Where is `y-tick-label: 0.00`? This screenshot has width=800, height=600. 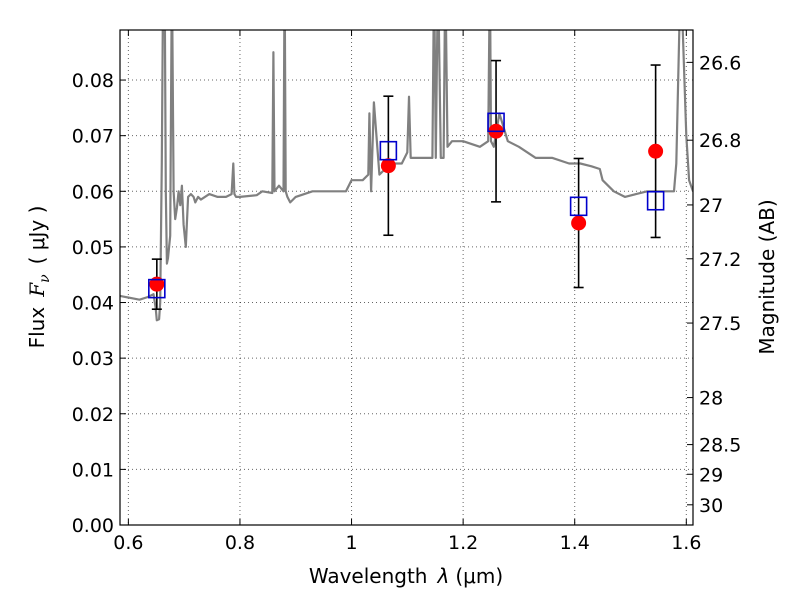 y-tick-label: 0.00 is located at coordinates (93, 526).